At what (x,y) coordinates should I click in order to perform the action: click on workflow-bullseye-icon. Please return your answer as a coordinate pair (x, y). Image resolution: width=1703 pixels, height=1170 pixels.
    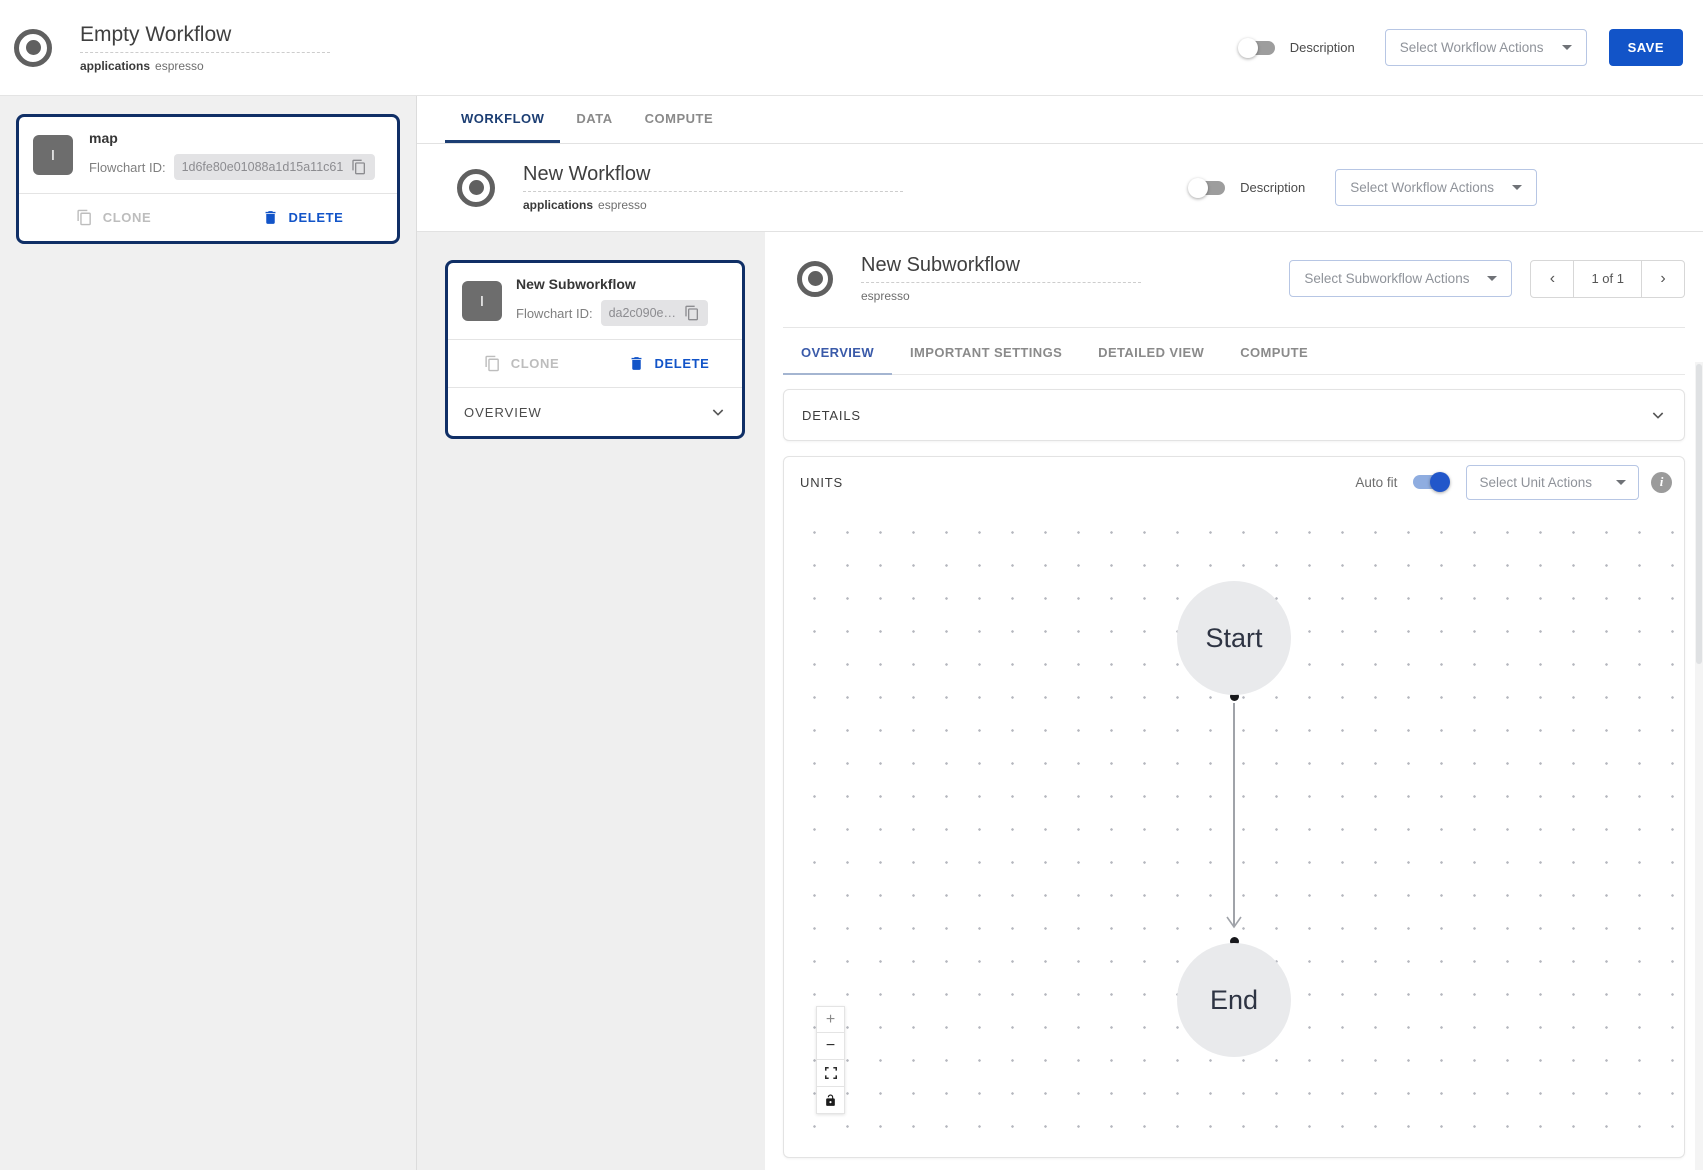
    Looking at the image, I should click on (33, 47).